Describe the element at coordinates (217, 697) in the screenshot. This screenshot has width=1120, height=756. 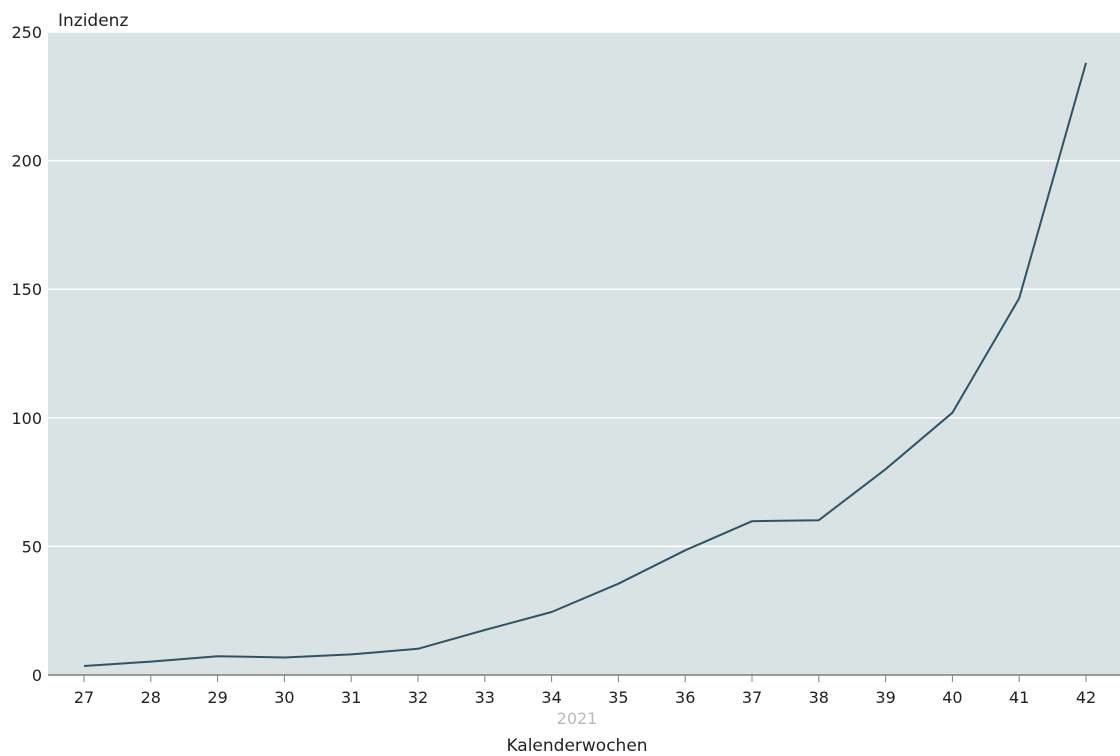
I see `x-tick-label: 29` at that location.